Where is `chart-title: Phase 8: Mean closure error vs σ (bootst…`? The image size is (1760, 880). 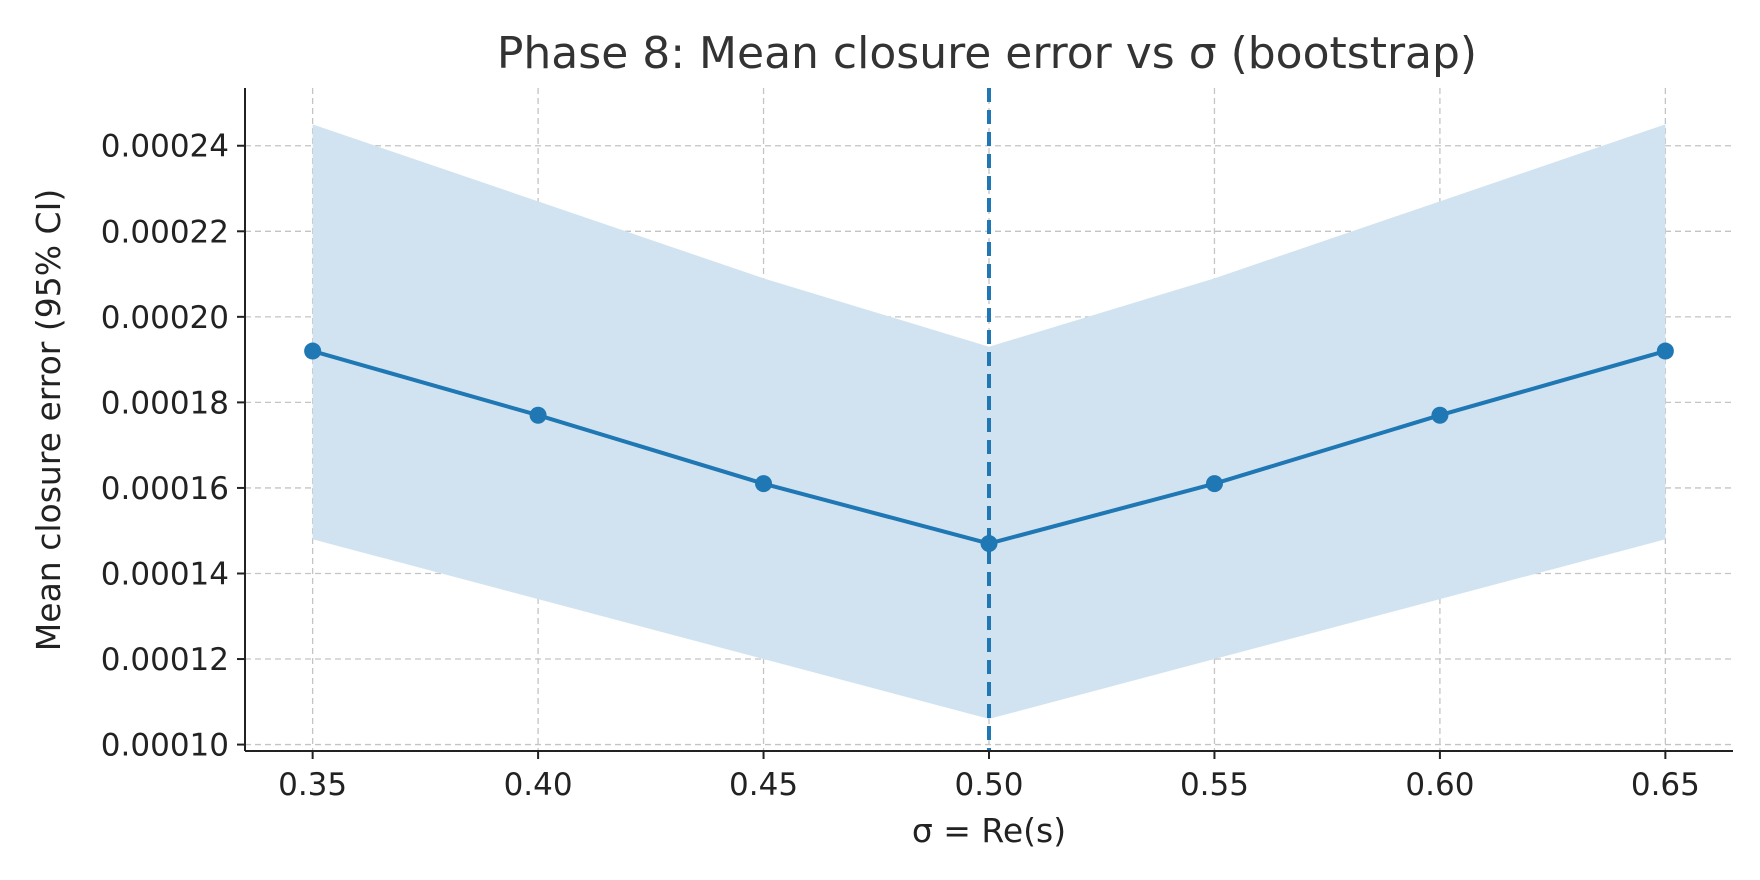
chart-title: Phase 8: Mean closure error vs σ (bootst… is located at coordinates (987, 53).